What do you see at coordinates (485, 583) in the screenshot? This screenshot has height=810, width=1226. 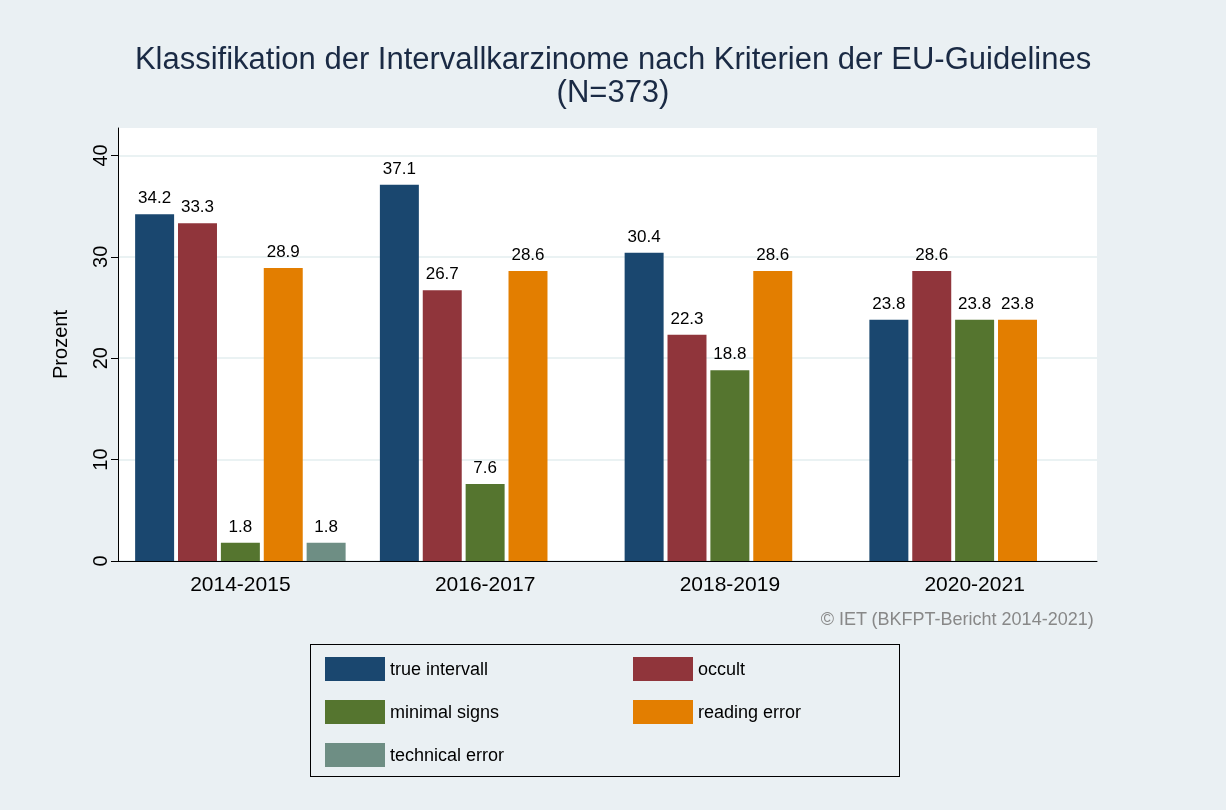 I see `x-tick-label: 2016-2017` at bounding box center [485, 583].